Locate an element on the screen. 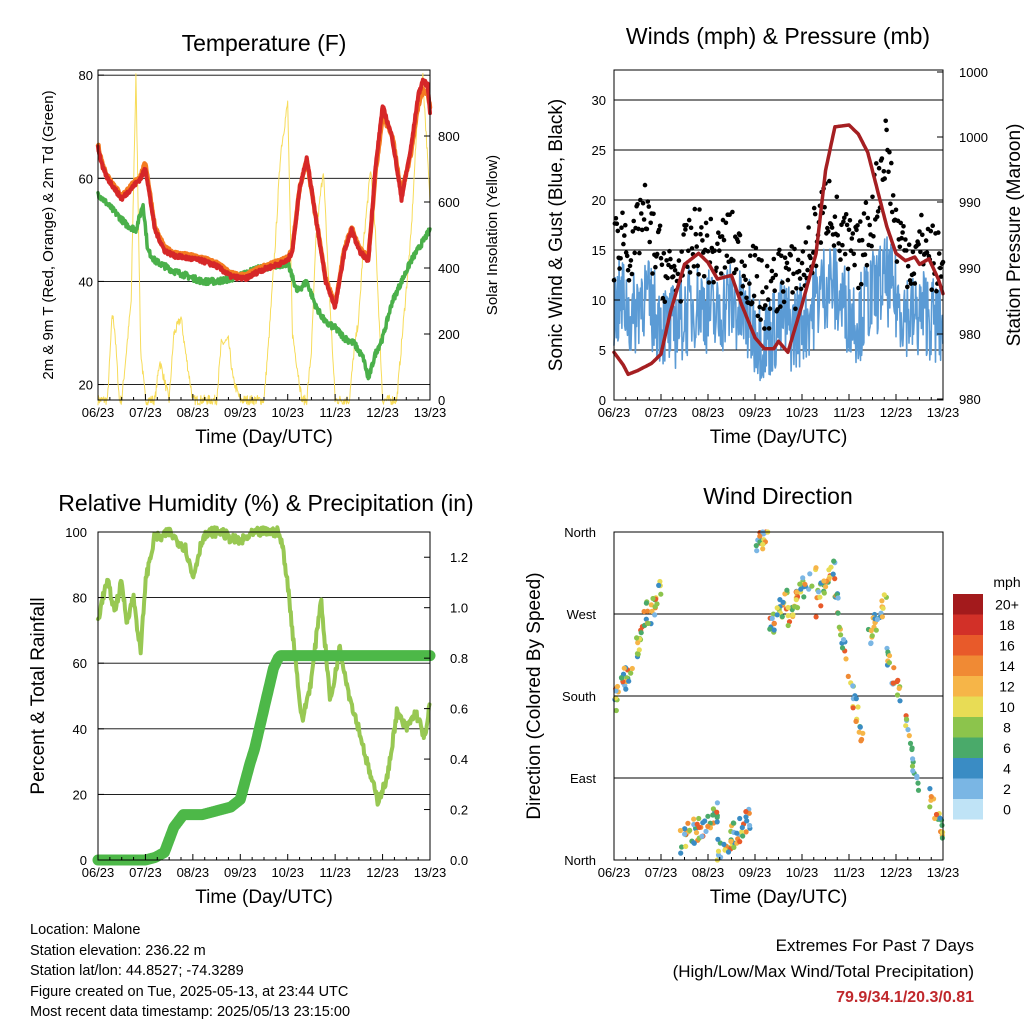  y-tick-label: 20 is located at coordinates (80, 794).